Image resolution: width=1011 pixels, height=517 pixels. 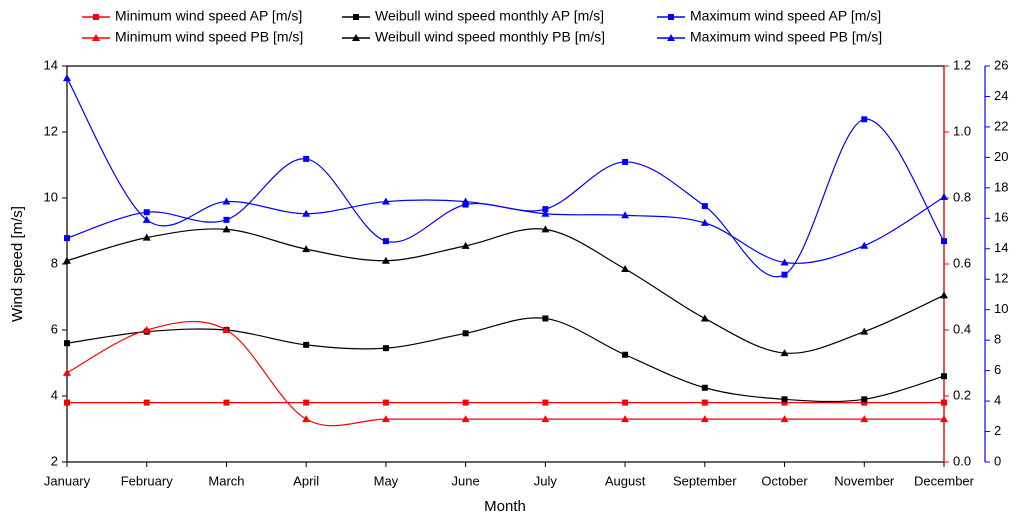 What do you see at coordinates (505, 360) in the screenshot?
I see `series-line` at bounding box center [505, 360].